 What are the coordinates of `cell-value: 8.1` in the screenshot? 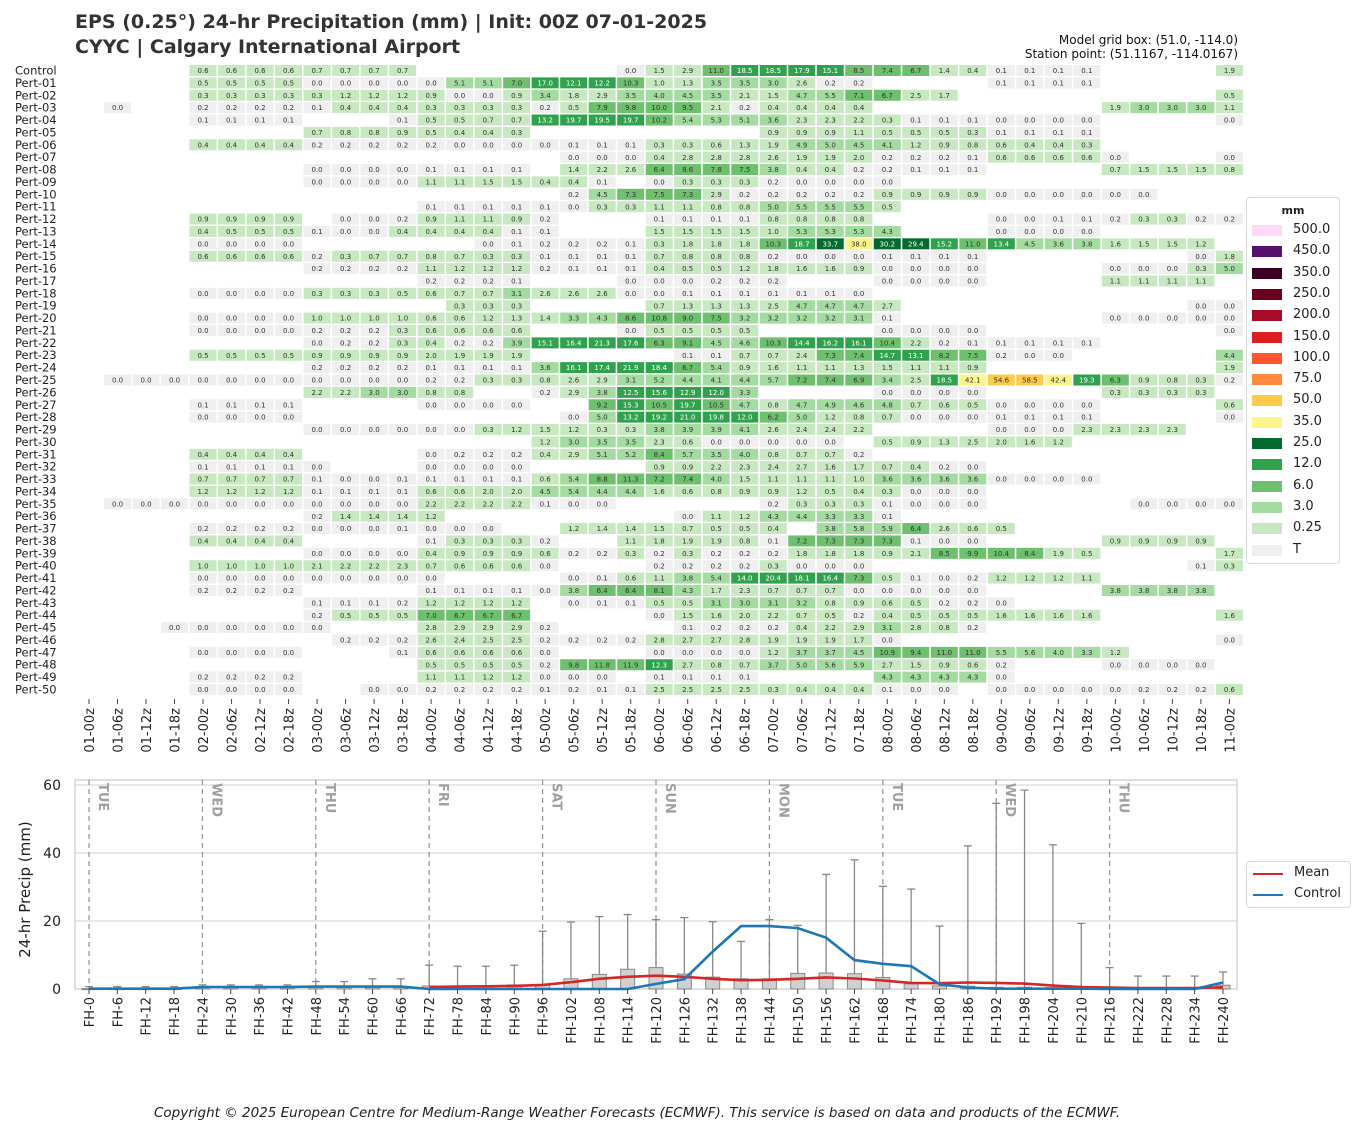 It's located at (659, 591).